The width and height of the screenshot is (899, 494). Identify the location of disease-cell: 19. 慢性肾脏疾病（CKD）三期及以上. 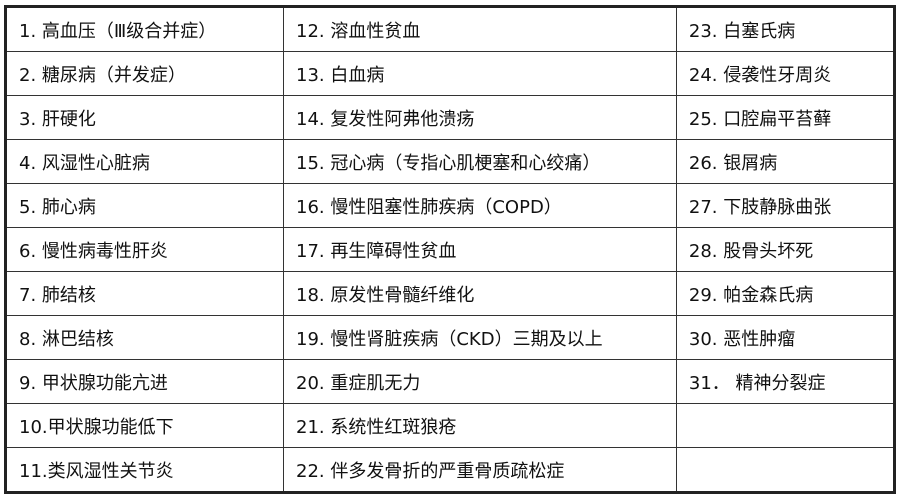
(480, 337).